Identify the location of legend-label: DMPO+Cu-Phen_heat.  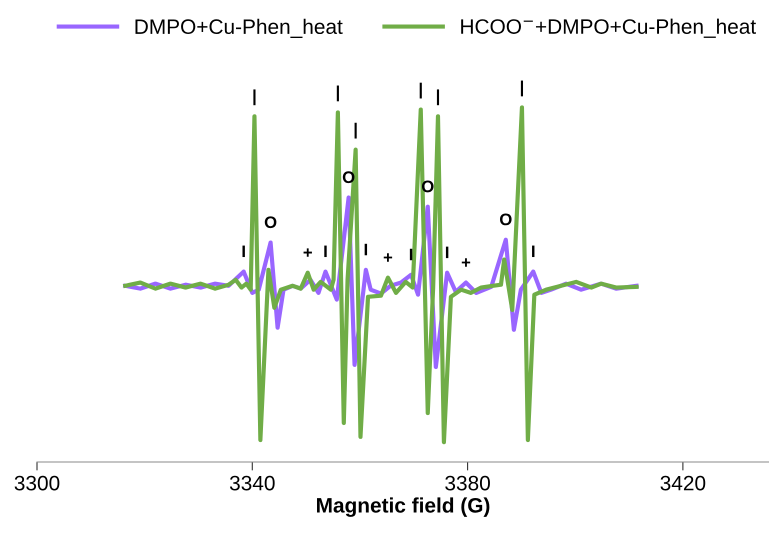
(239, 28).